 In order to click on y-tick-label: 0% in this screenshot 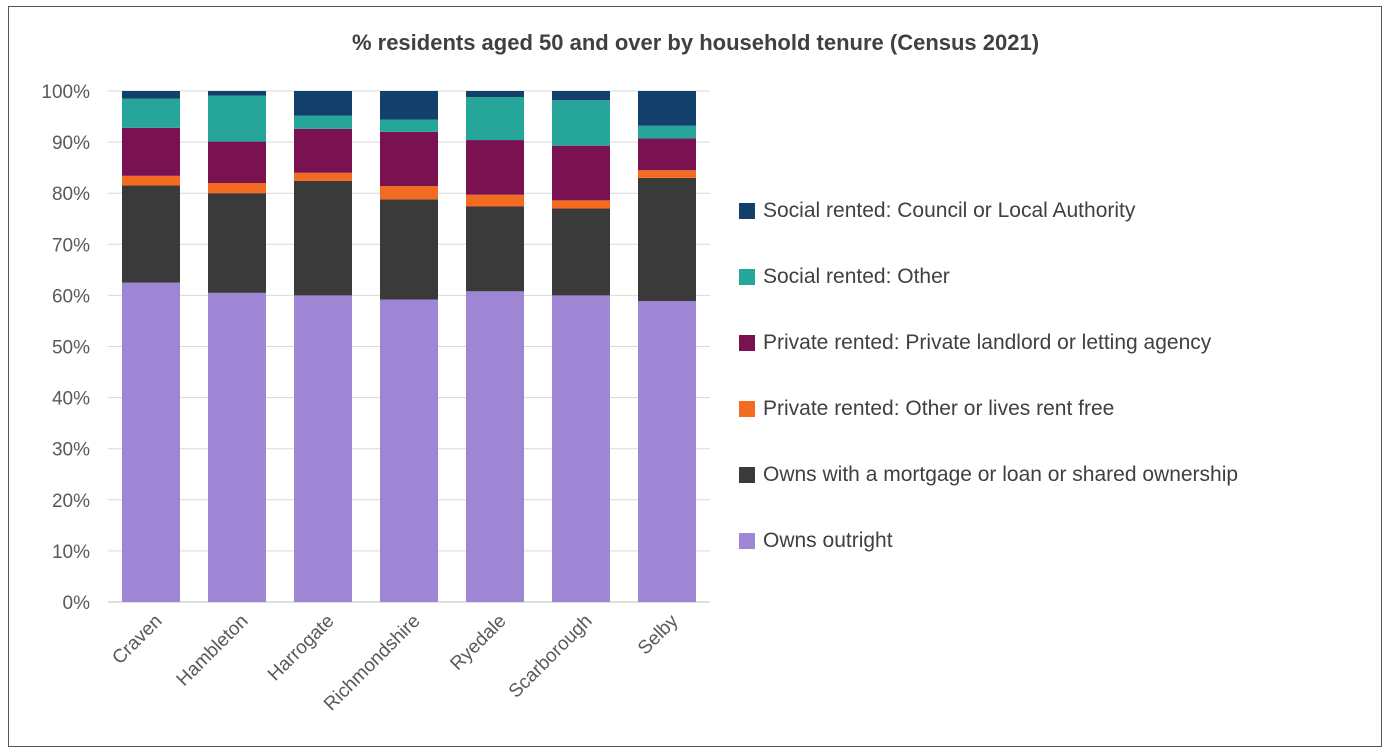, I will do `click(77, 603)`.